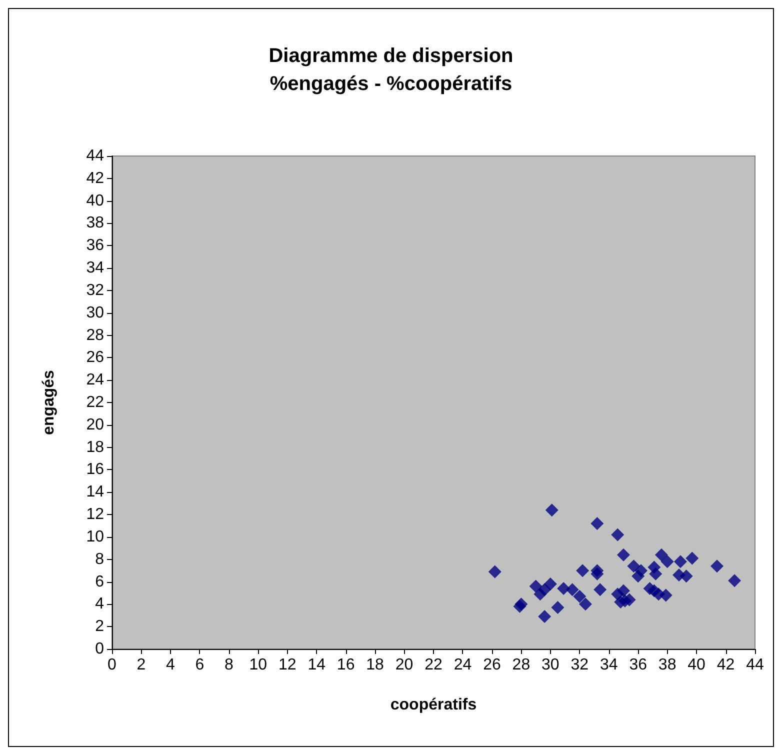  What do you see at coordinates (95, 357) in the screenshot?
I see `y-tick-label: 26` at bounding box center [95, 357].